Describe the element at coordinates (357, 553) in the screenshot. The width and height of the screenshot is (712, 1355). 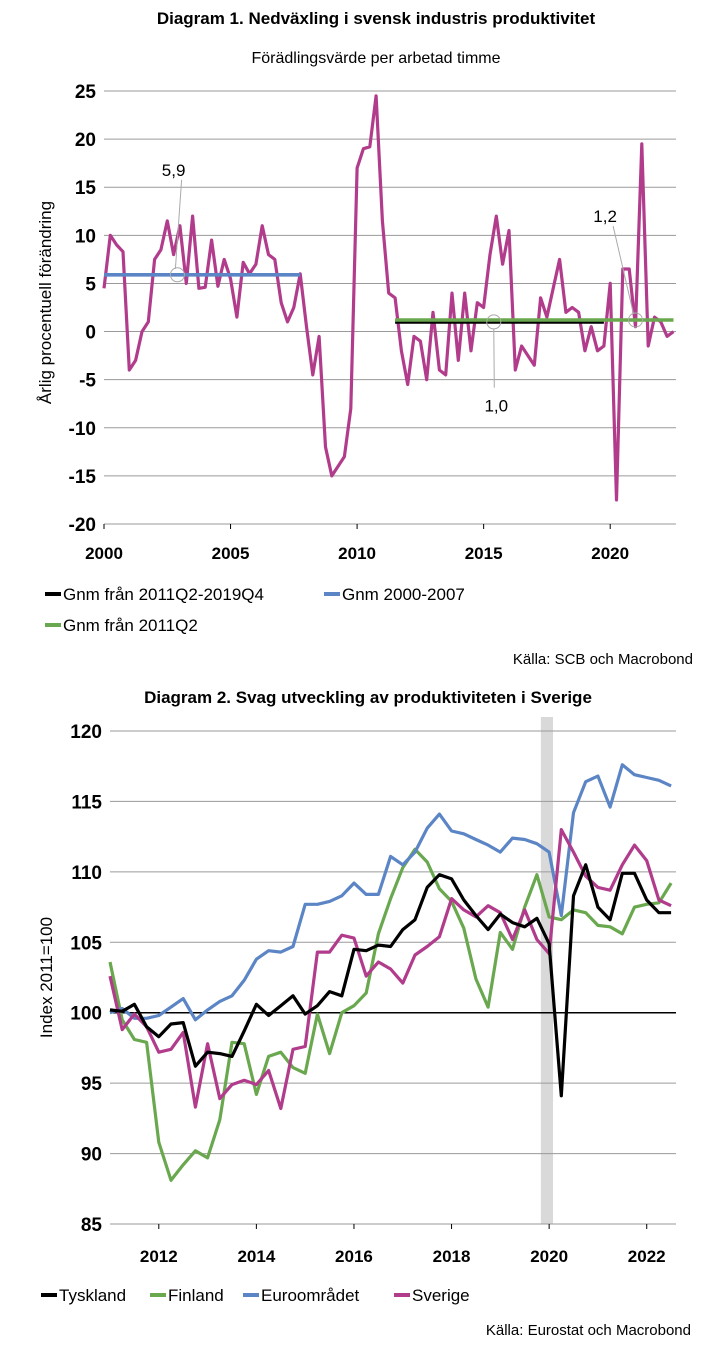
I see `chart-1-x-tick-label: 2010` at that location.